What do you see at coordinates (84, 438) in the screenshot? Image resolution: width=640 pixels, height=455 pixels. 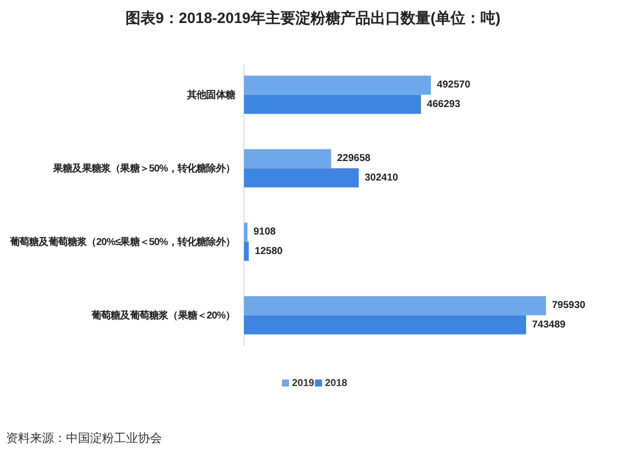 I see `text: 资料来源：中国淀粉工业协会` at bounding box center [84, 438].